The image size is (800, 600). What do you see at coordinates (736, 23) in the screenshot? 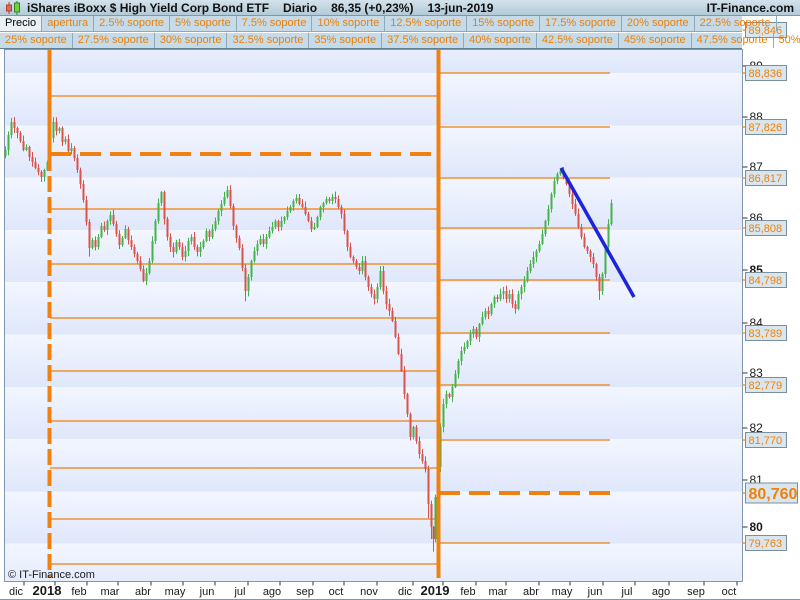
I see `support-level-button: 22.5% soporte` at bounding box center [736, 23].